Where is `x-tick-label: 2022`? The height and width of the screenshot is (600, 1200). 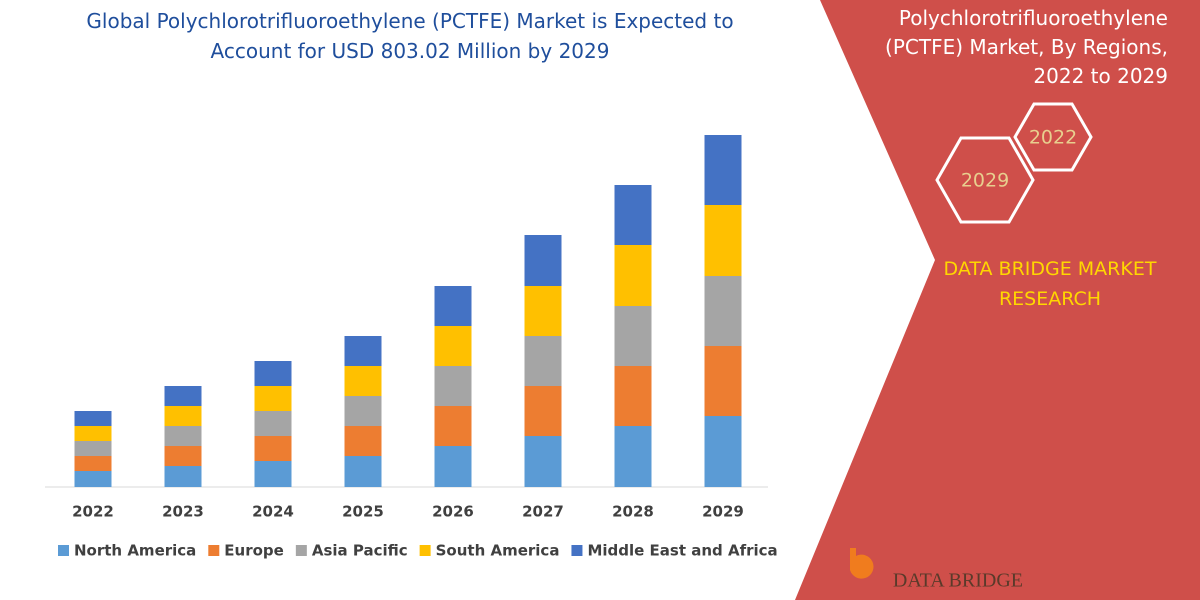 x-tick-label: 2022 is located at coordinates (93, 512).